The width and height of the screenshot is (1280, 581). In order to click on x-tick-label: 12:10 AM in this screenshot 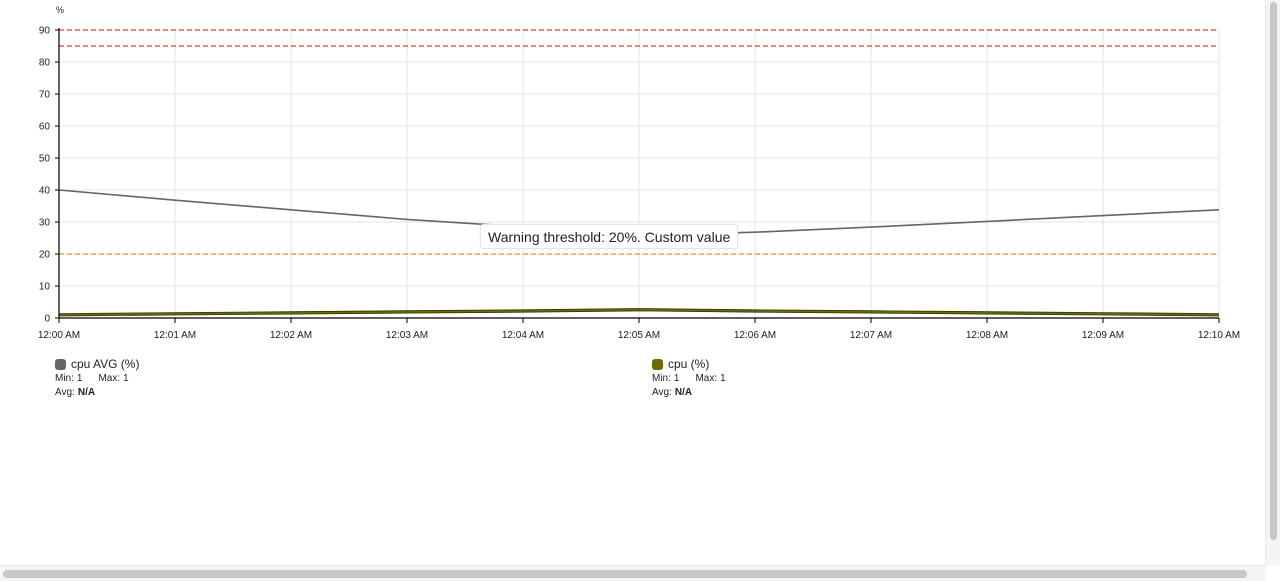, I will do `click(1219, 335)`.